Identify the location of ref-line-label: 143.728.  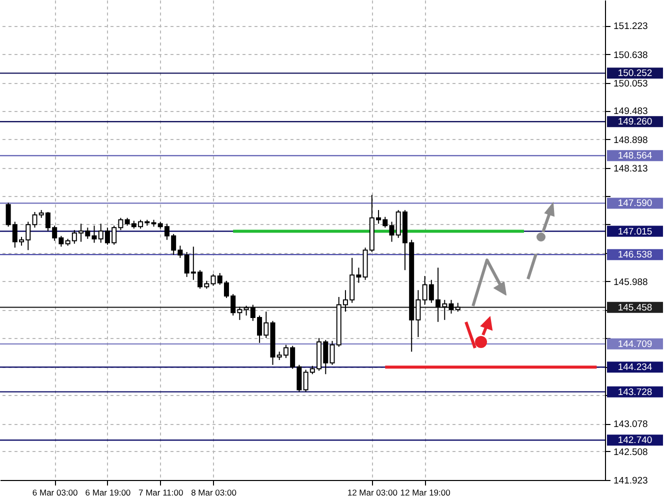
(635, 392).